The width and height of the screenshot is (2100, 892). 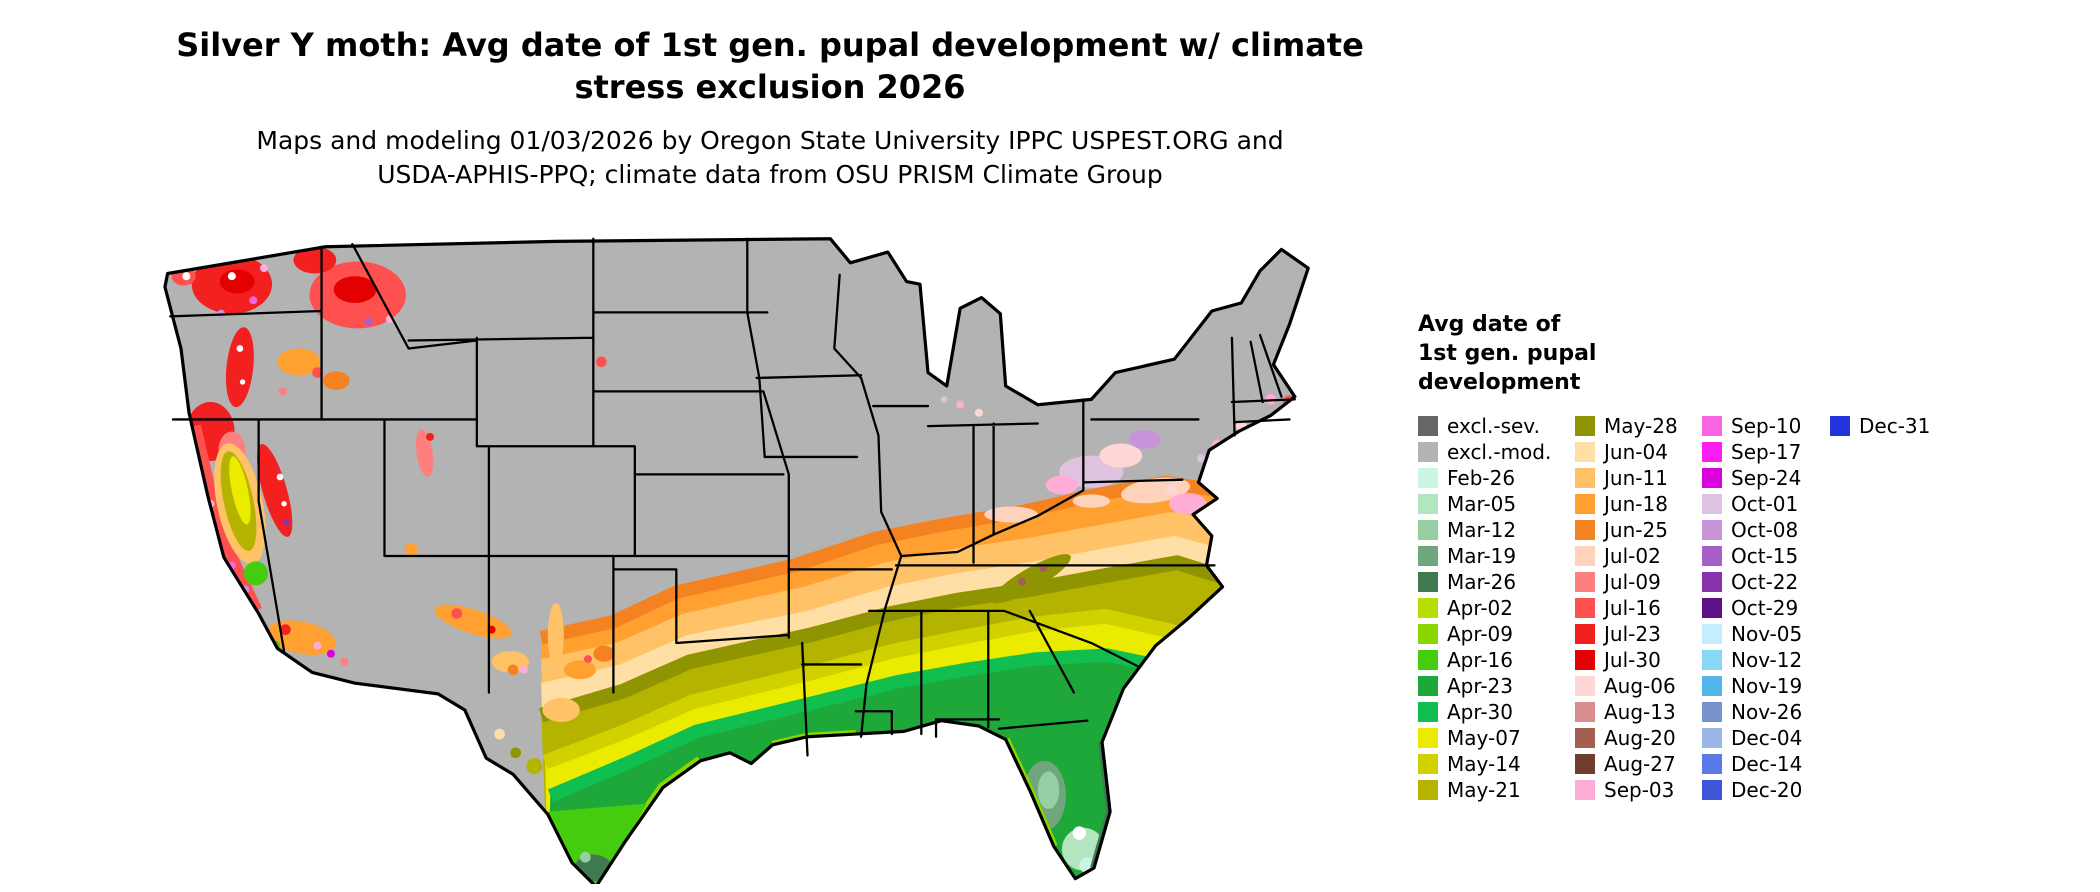 What do you see at coordinates (1496, 660) in the screenshot?
I see `legend-entry: Apr-16` at bounding box center [1496, 660].